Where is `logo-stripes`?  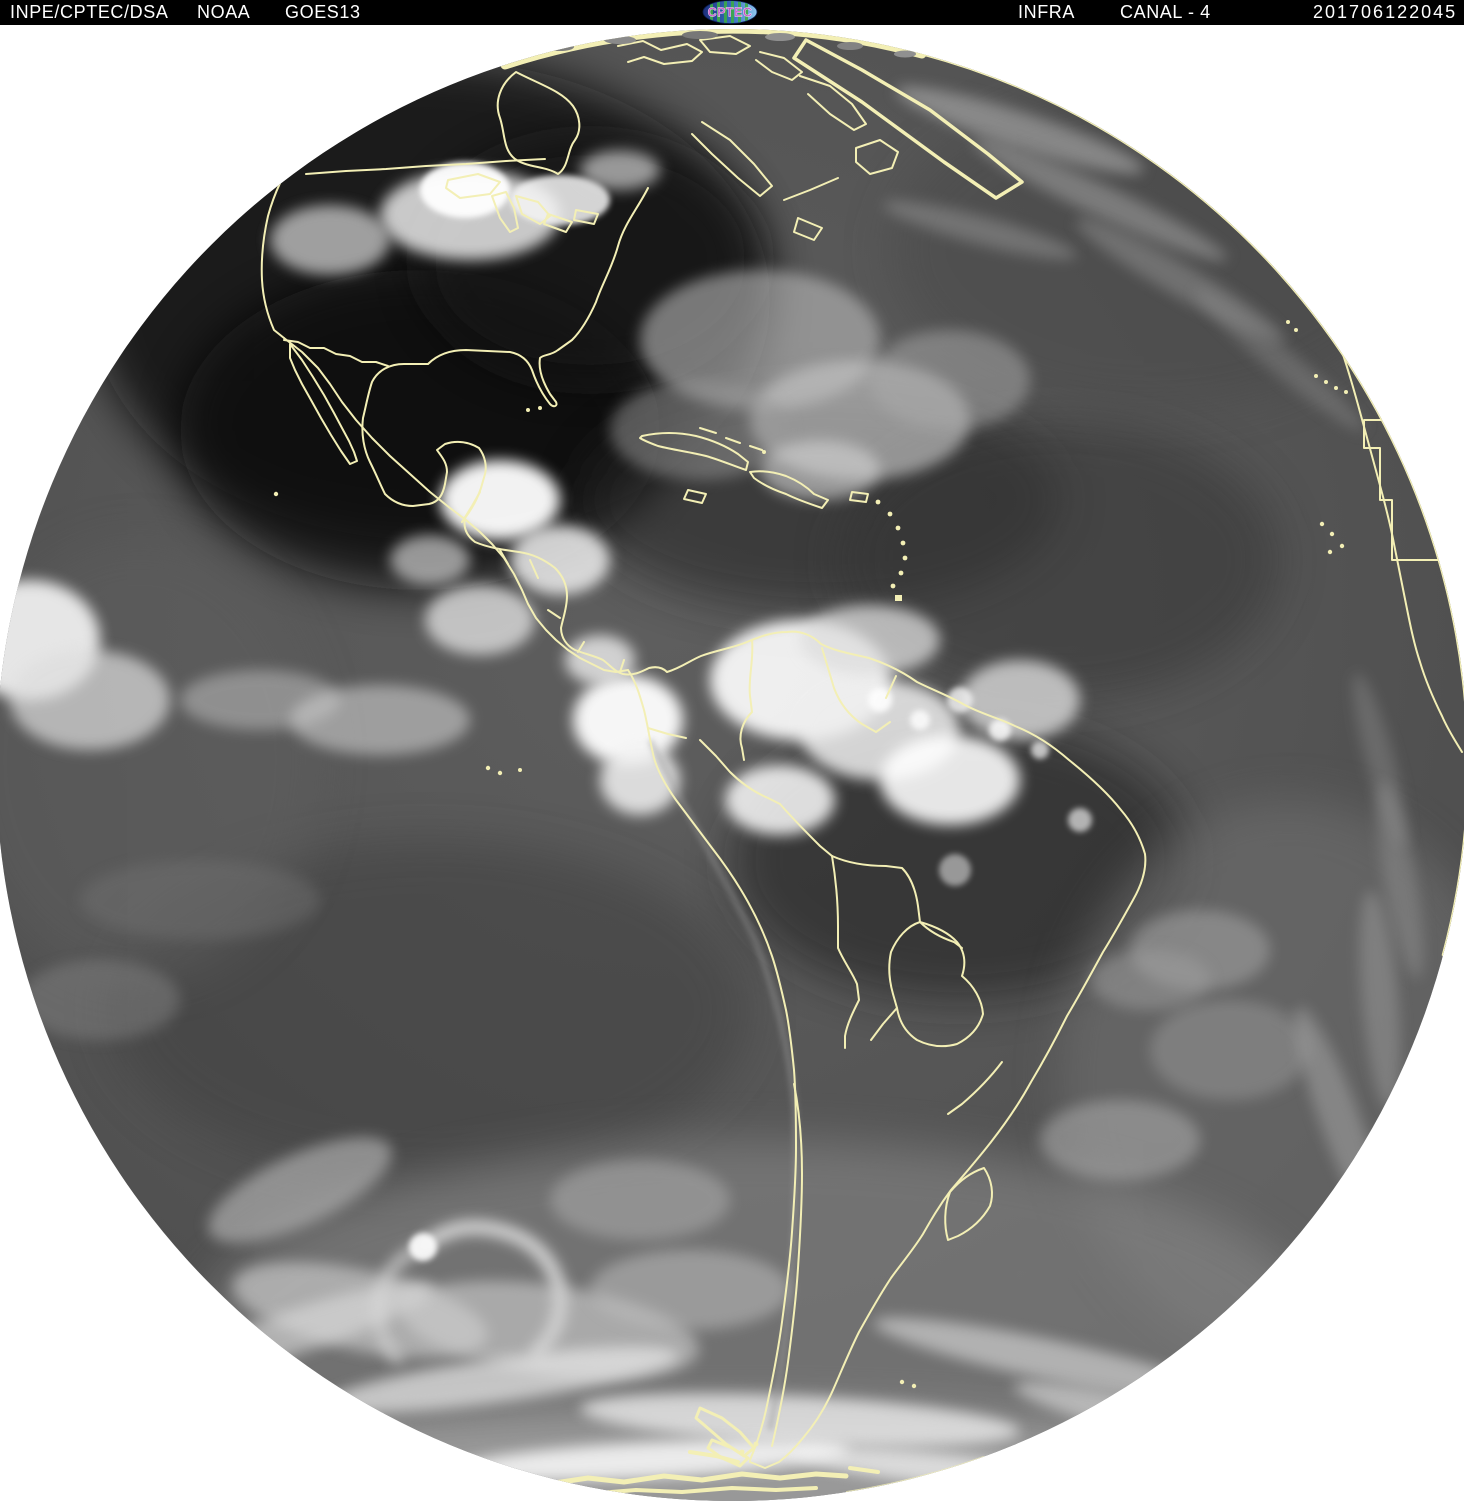 logo-stripes is located at coordinates (729, 12).